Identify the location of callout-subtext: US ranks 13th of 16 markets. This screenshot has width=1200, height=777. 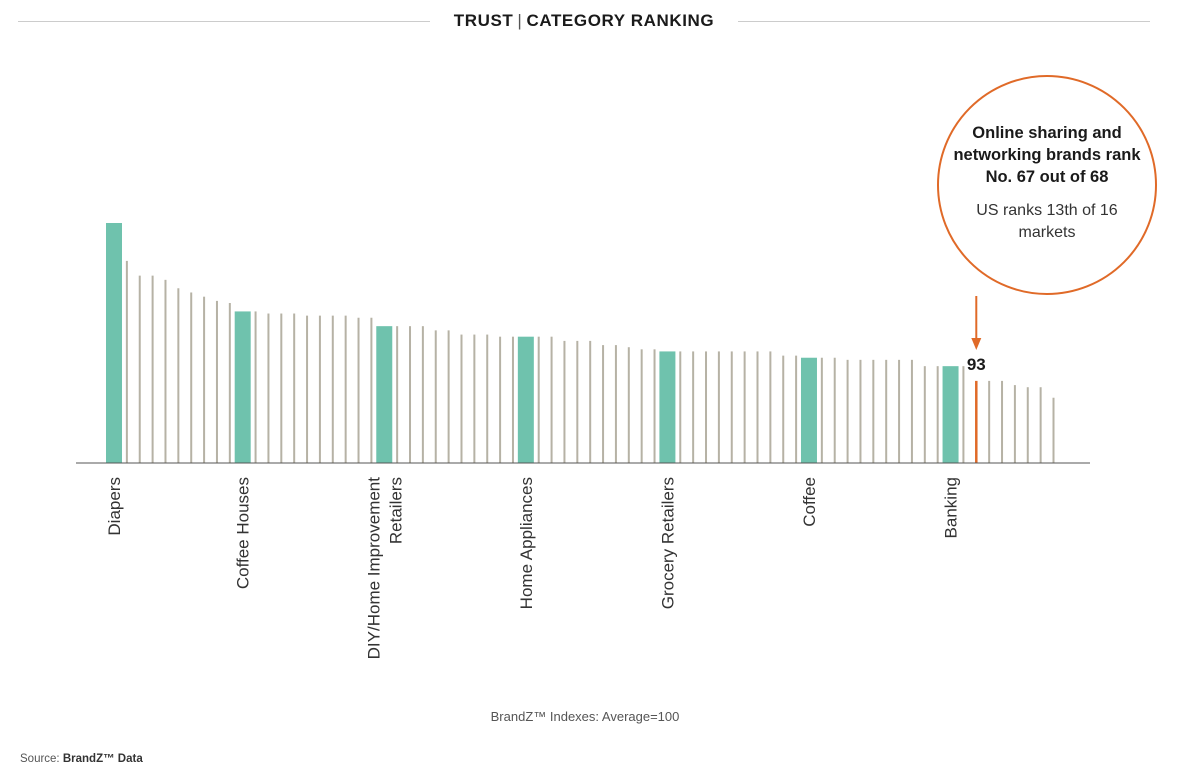
(1047, 221).